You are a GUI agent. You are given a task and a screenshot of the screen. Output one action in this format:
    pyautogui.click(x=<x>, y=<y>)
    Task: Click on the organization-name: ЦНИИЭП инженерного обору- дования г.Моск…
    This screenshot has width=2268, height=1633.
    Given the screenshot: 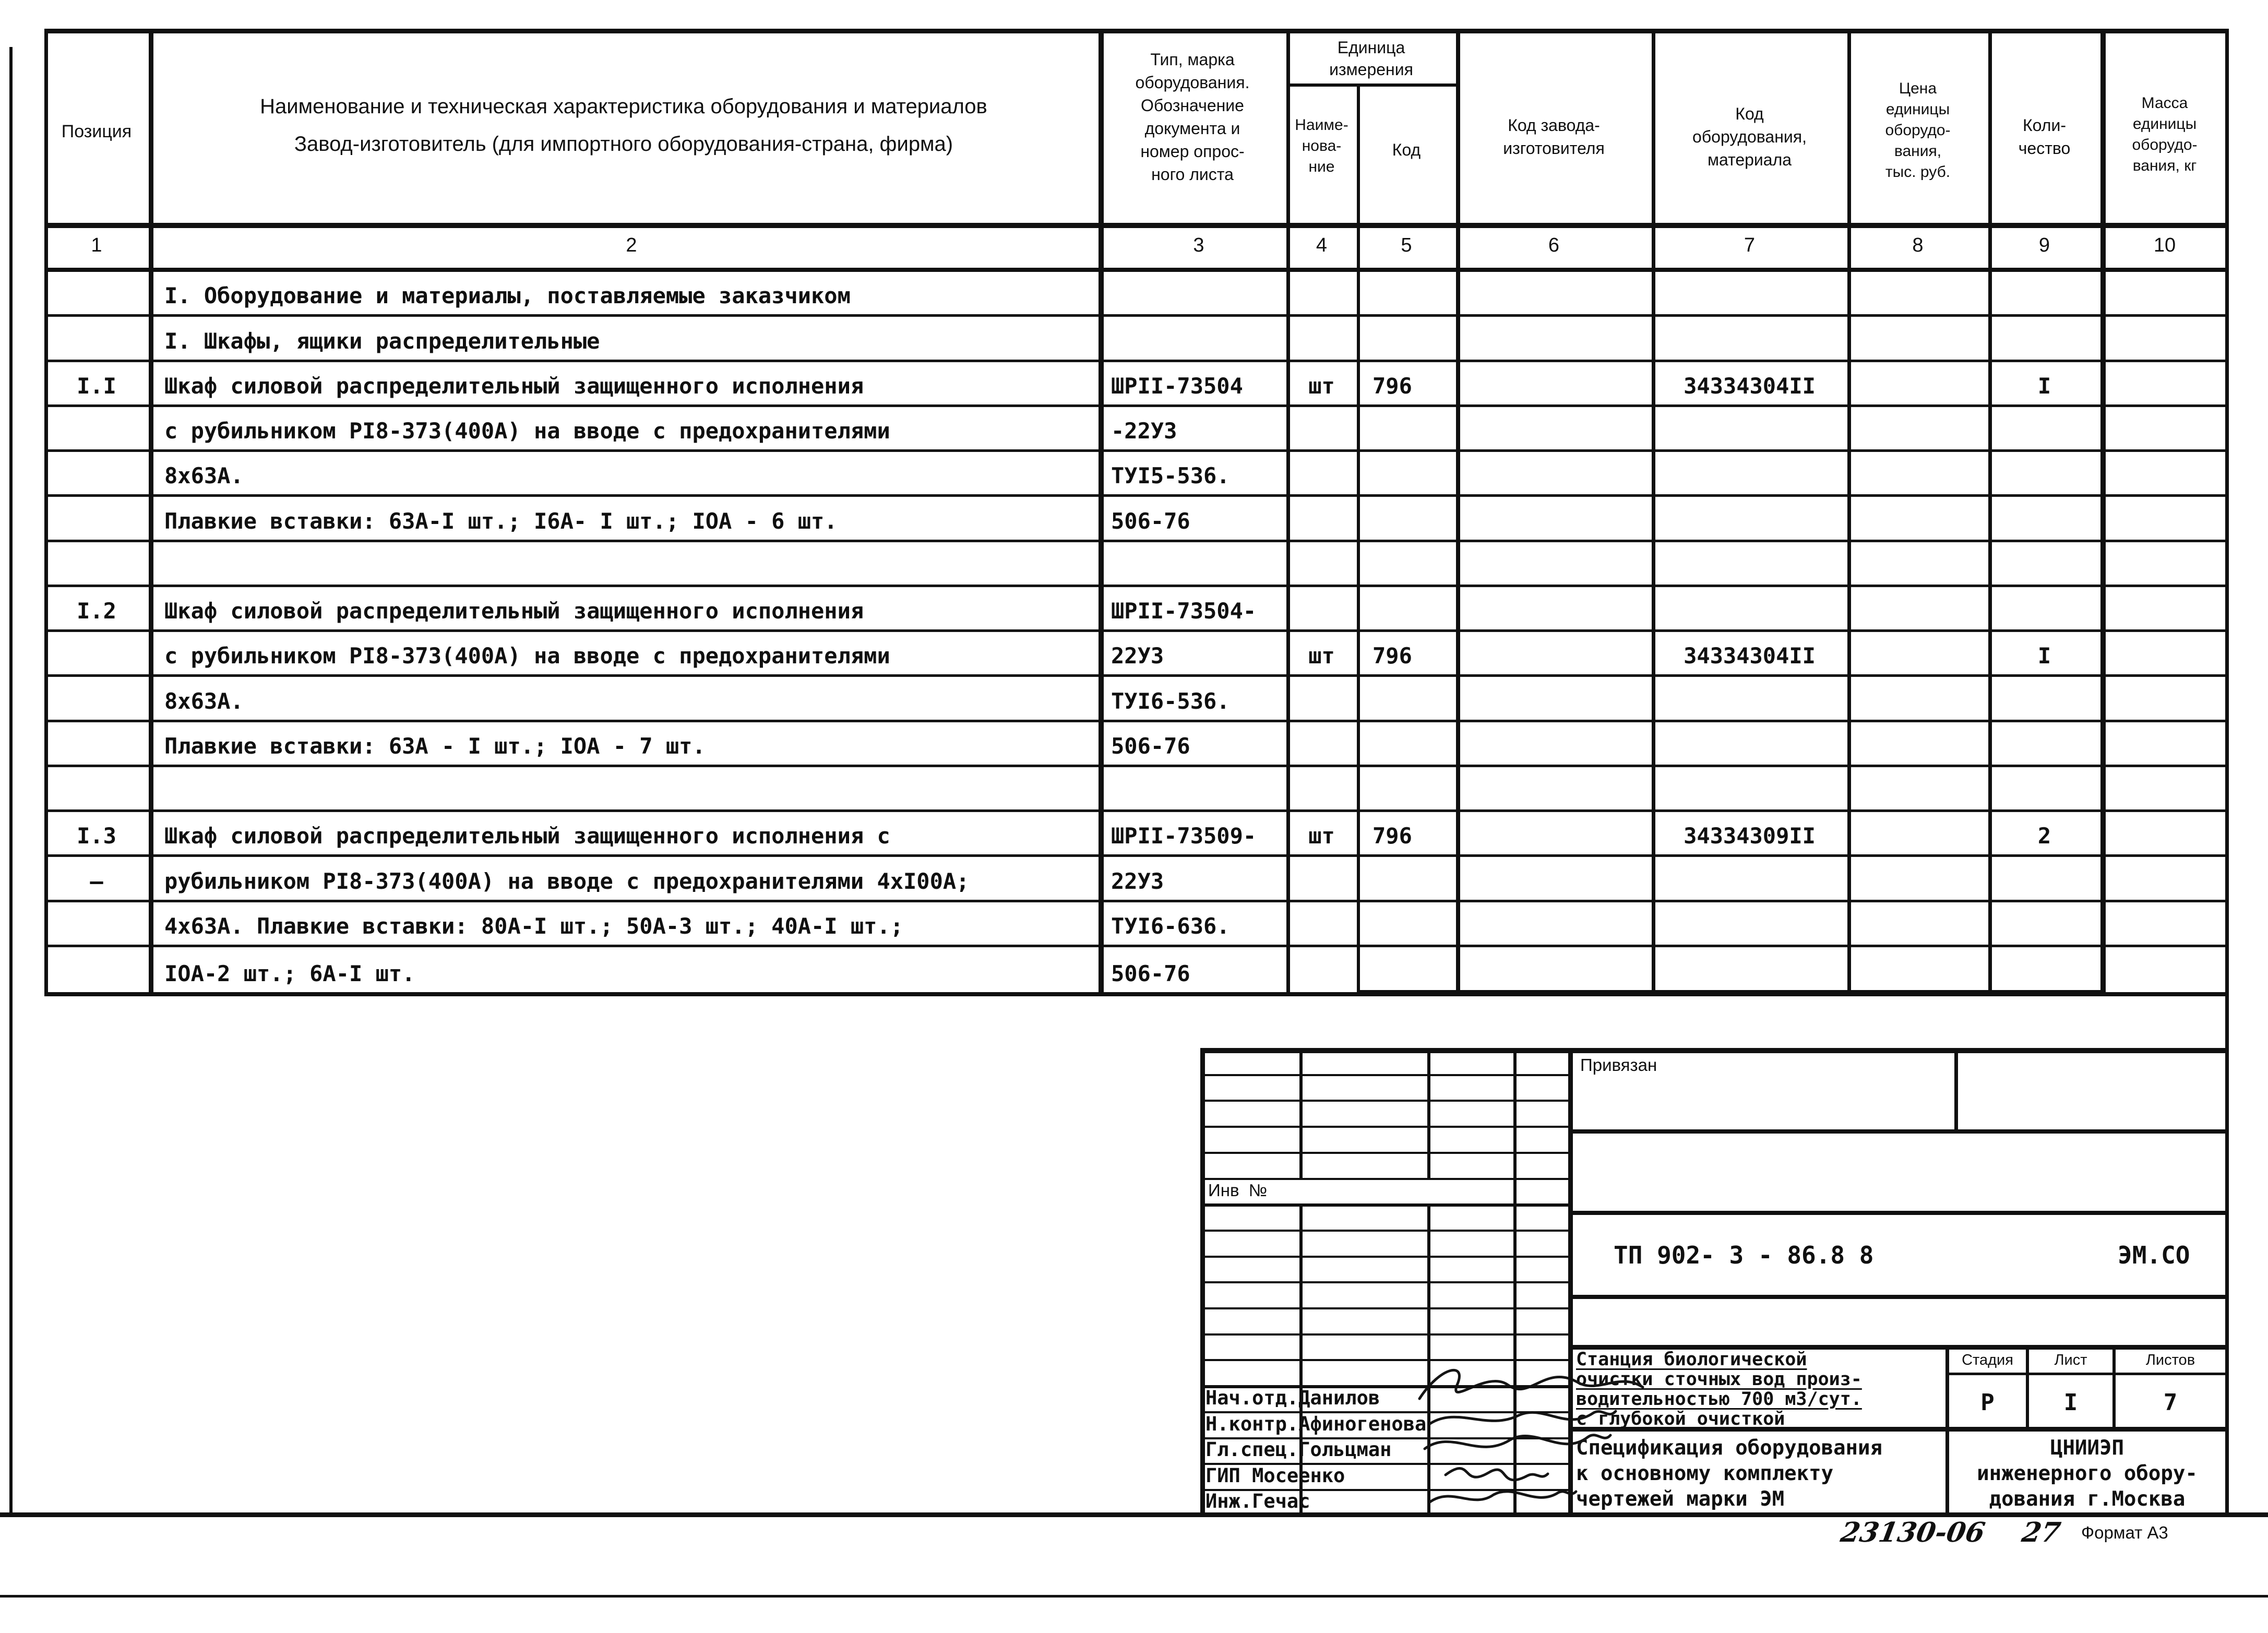 What is the action you would take?
    pyautogui.click(x=2087, y=1473)
    